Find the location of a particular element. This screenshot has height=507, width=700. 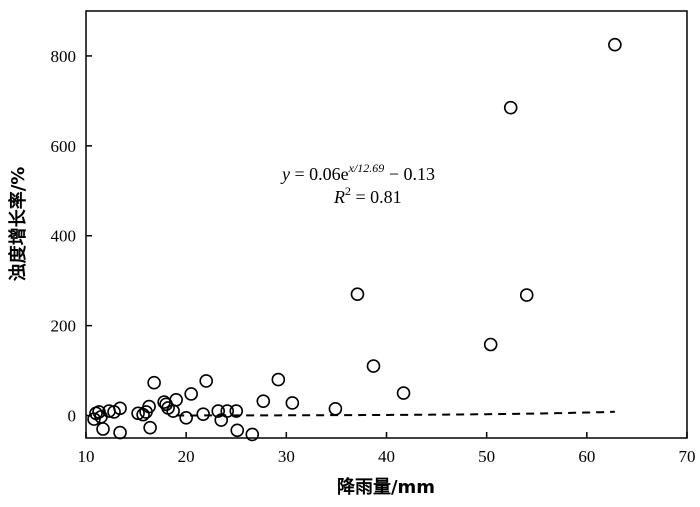

y-tick-label: 800 is located at coordinates (64, 56).